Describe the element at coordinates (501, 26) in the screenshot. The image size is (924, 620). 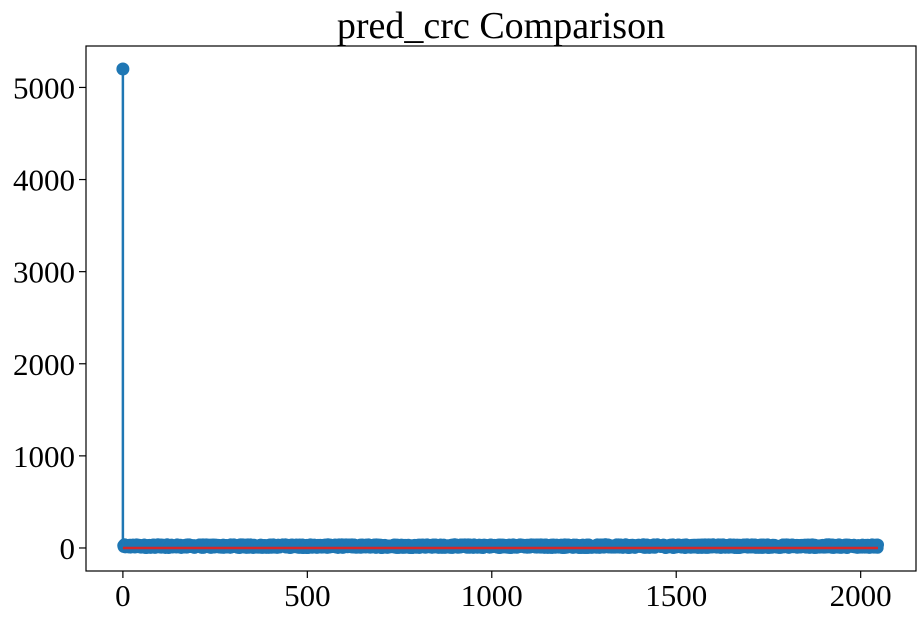
I see `chart-title: pred_crc Comparison` at that location.